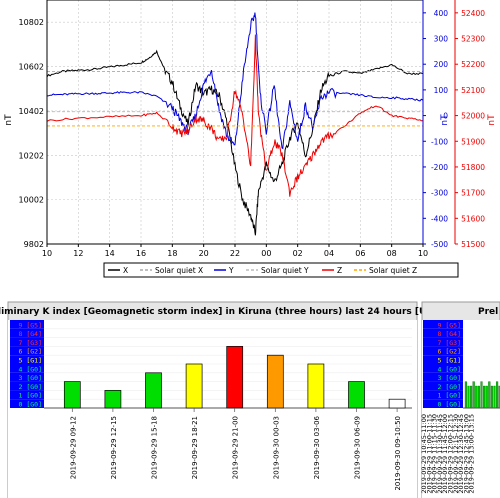  I want to click on k-category-label: 2019-09-29 12-15, so click(114, 447).